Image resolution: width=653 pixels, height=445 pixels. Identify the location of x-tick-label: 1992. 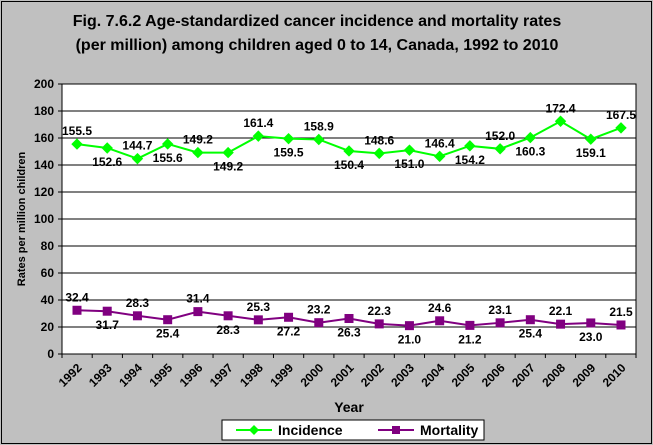
(70, 375).